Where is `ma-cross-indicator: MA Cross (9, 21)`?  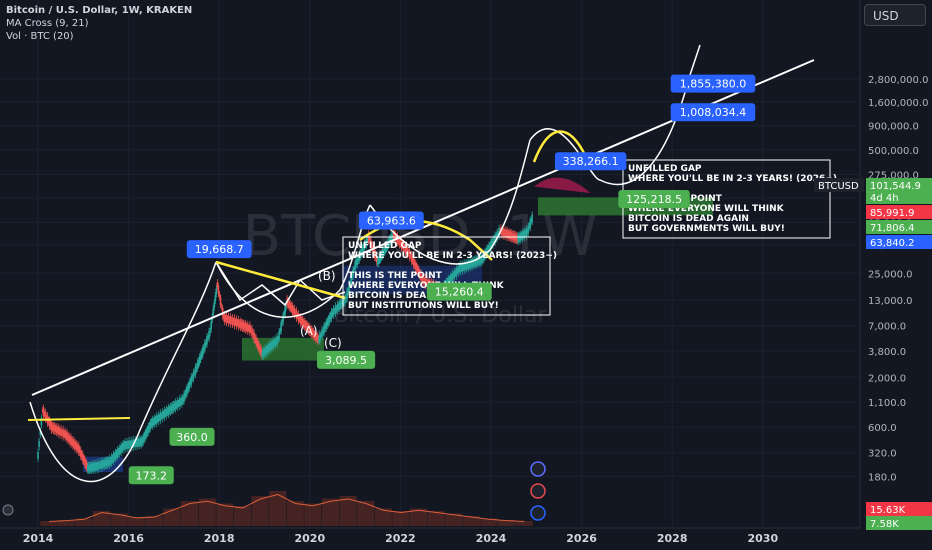 ma-cross-indicator: MA Cross (9, 21) is located at coordinates (47, 23).